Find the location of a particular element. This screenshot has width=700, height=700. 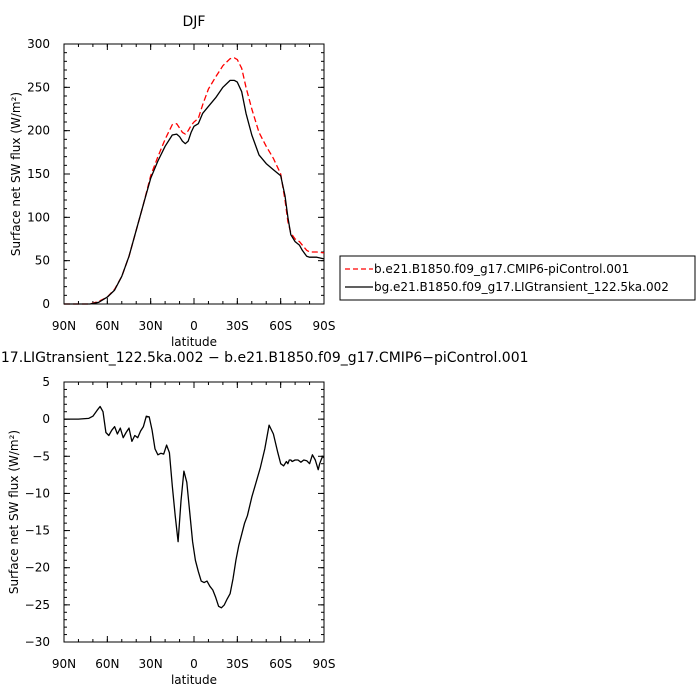

top-y-tick-label: 0 is located at coordinates (46, 304).